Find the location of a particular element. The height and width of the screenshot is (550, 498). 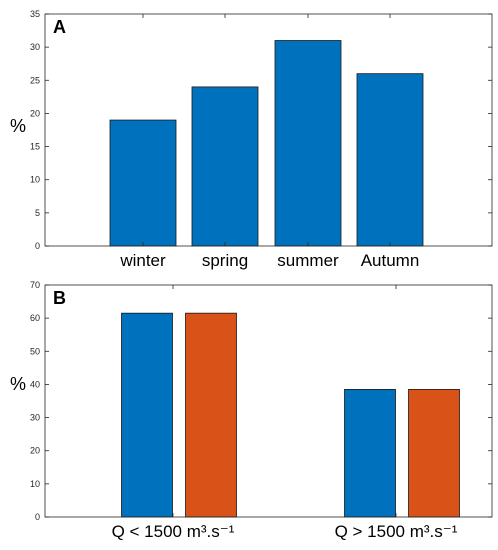

panel-label: B is located at coordinates (59, 298).